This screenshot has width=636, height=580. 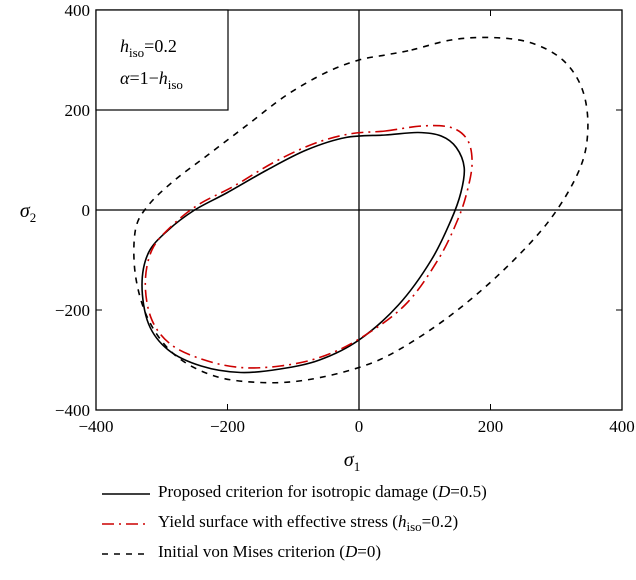 What do you see at coordinates (78, 10) in the screenshot?
I see `y-tick-label: 400` at bounding box center [78, 10].